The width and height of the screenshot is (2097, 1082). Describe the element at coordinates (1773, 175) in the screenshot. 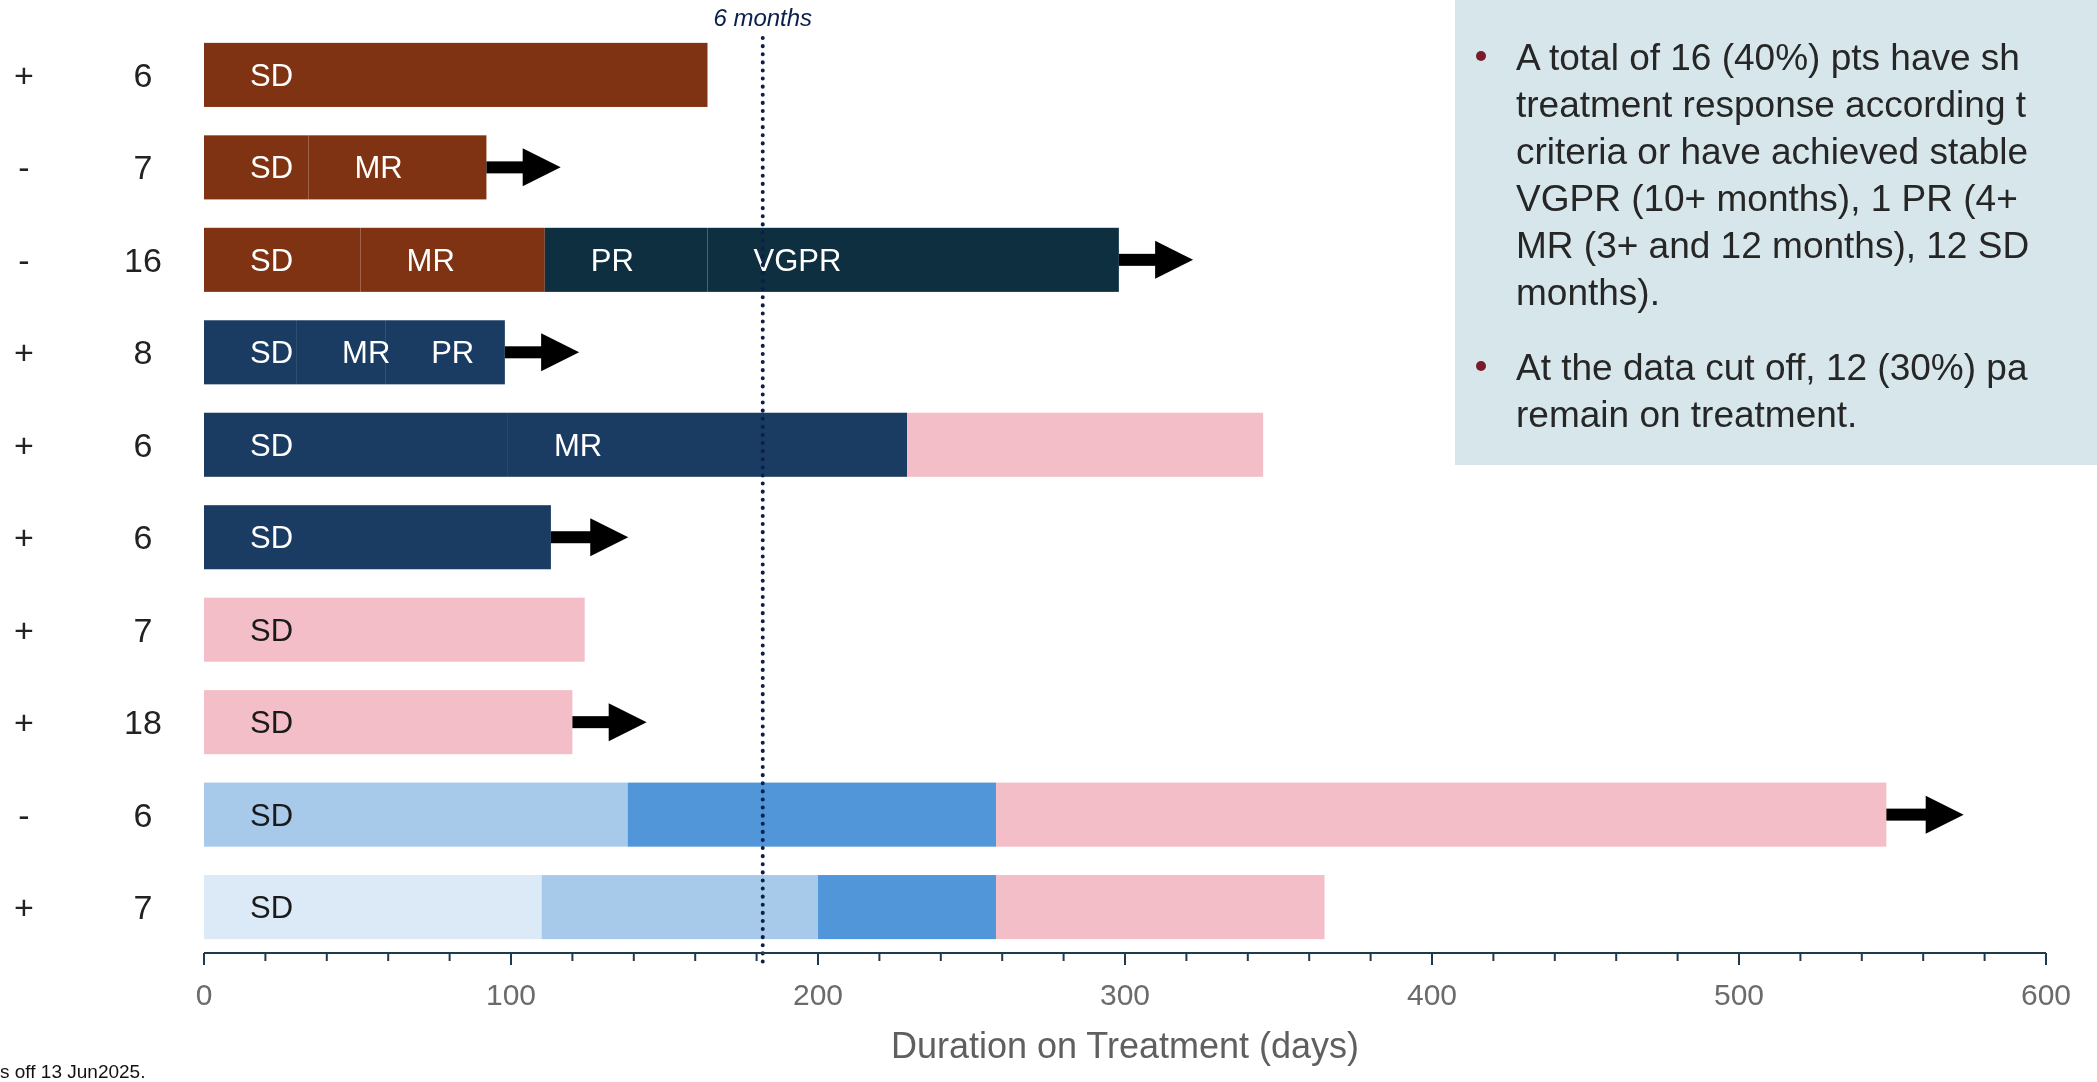

I see `annotation: A total of 16 (40%) pts have sh treatment response according t criteria or have achieved stable VGPR (10+ months), 1 PR (4+ MR (3+ and 12 months), 12 SD months).` at that location.